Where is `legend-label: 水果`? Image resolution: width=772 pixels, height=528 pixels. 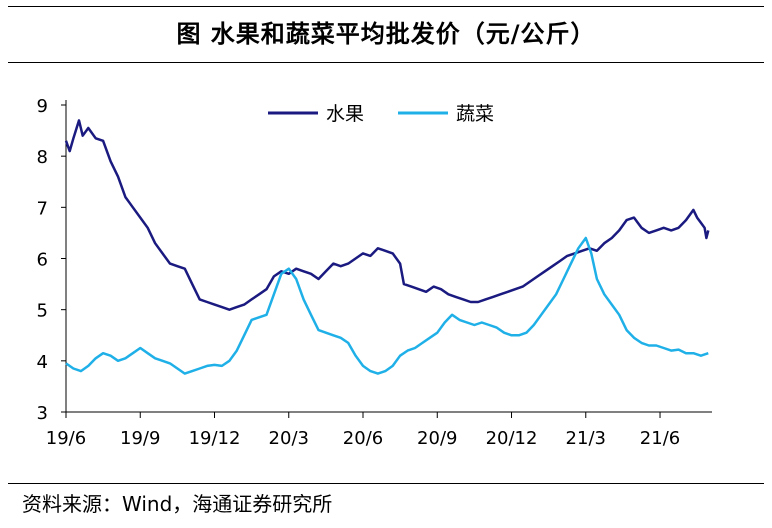
legend-label: 水果 is located at coordinates (345, 114).